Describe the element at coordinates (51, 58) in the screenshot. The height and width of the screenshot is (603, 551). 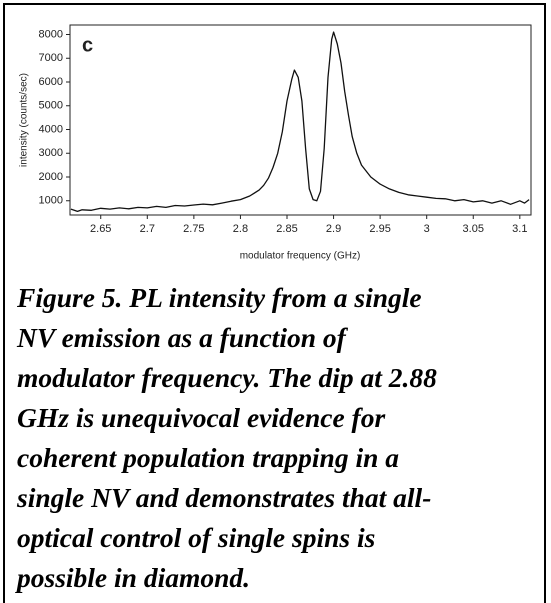
I see `y-tick-label: 7000` at that location.